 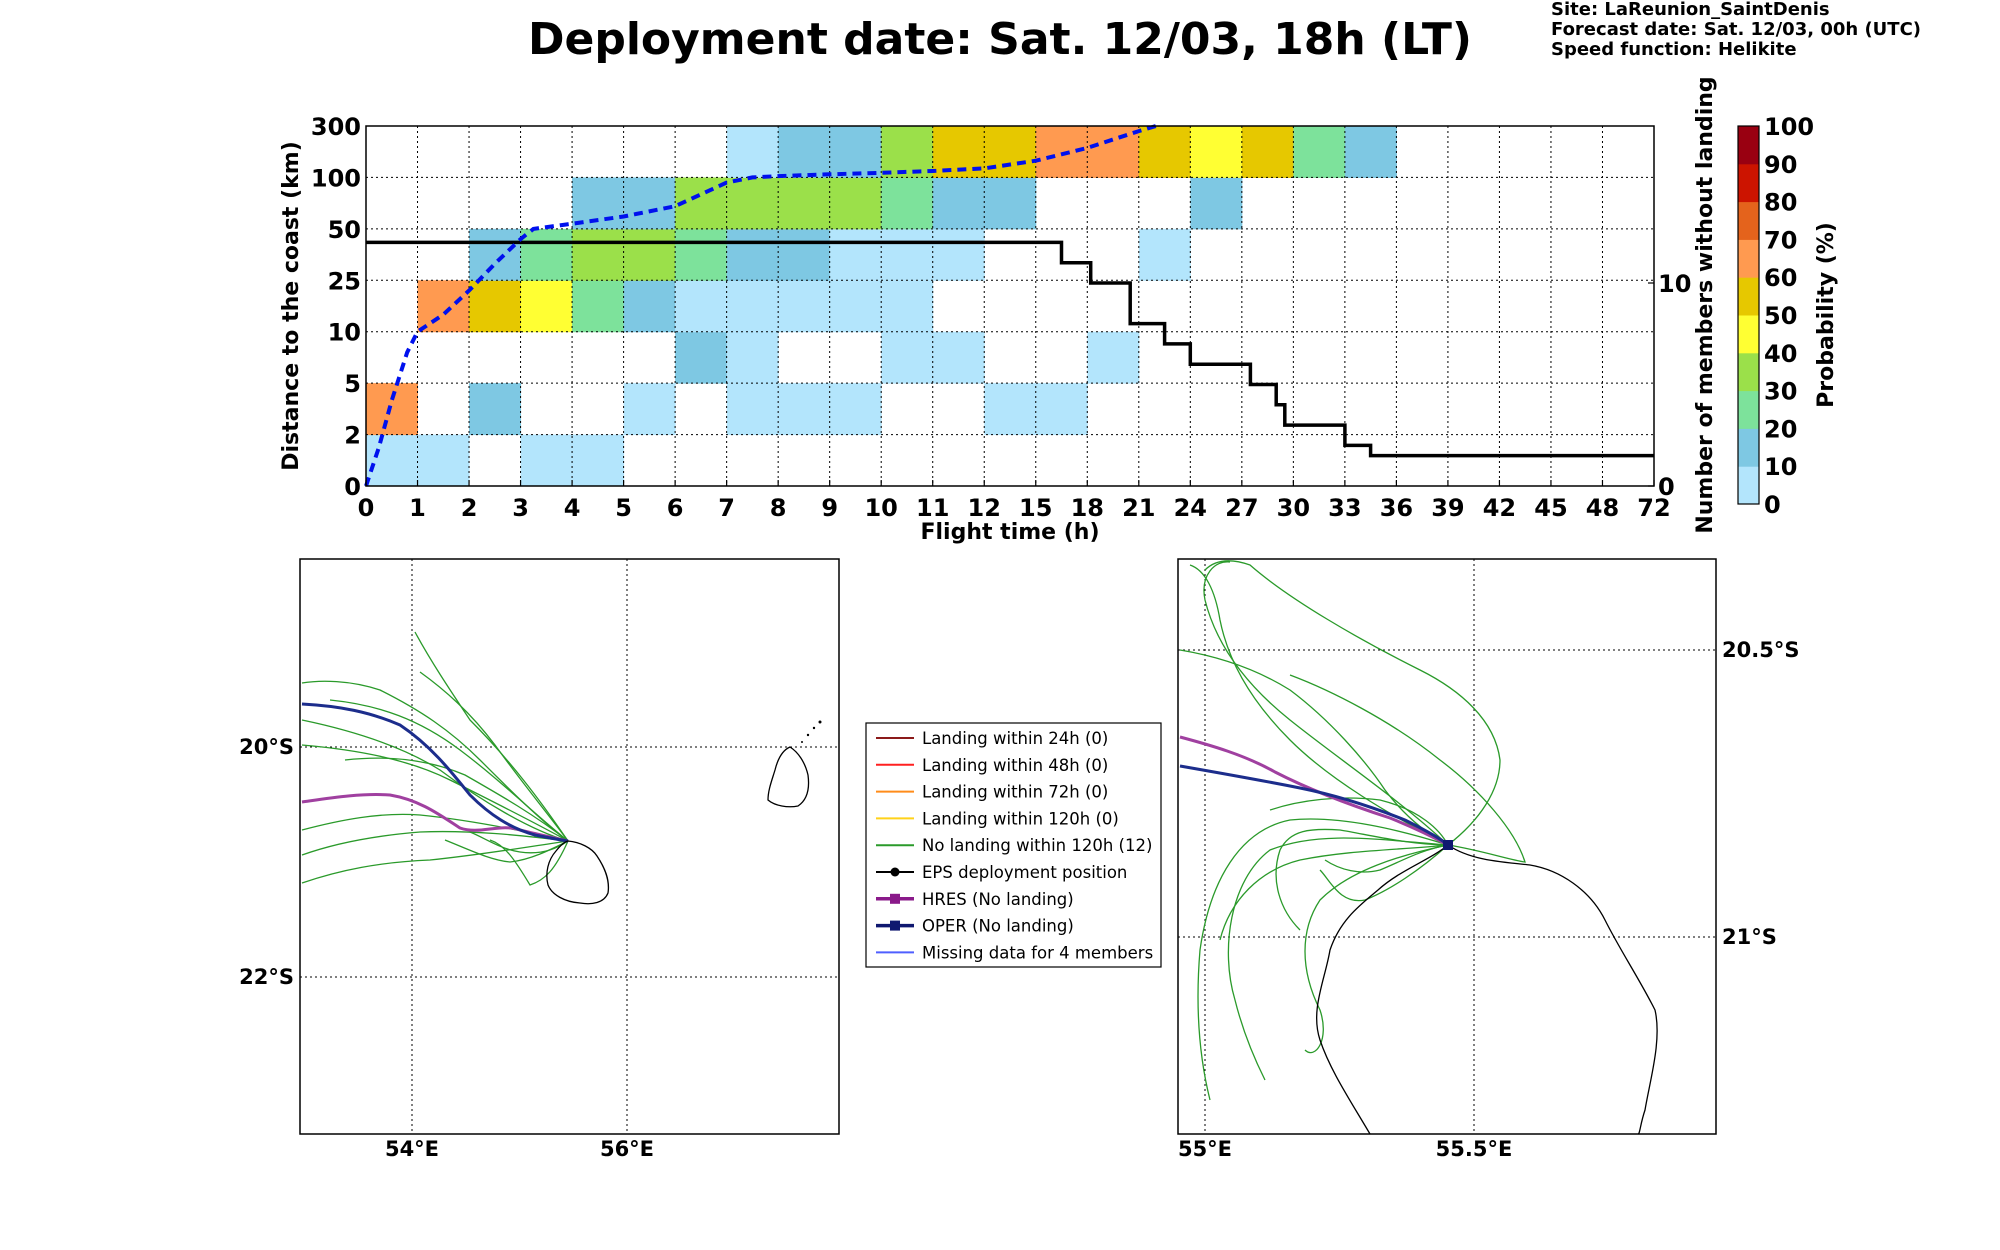 I want to click on y-tick-label: 5, so click(x=352, y=384).